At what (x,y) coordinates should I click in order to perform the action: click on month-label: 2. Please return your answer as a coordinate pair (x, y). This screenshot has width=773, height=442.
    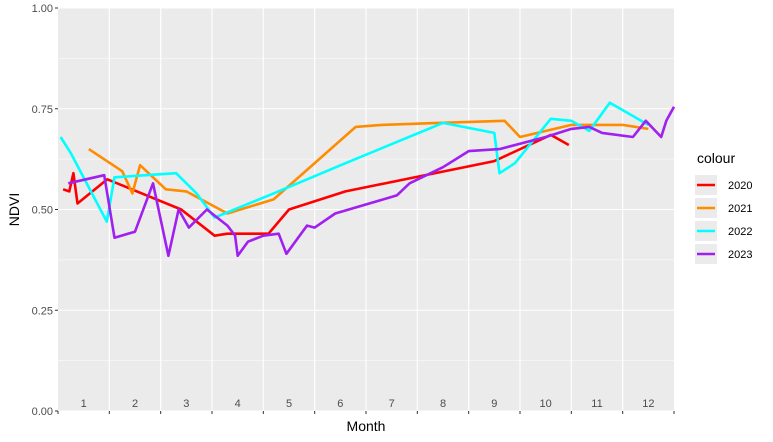
    Looking at the image, I should click on (135, 404).